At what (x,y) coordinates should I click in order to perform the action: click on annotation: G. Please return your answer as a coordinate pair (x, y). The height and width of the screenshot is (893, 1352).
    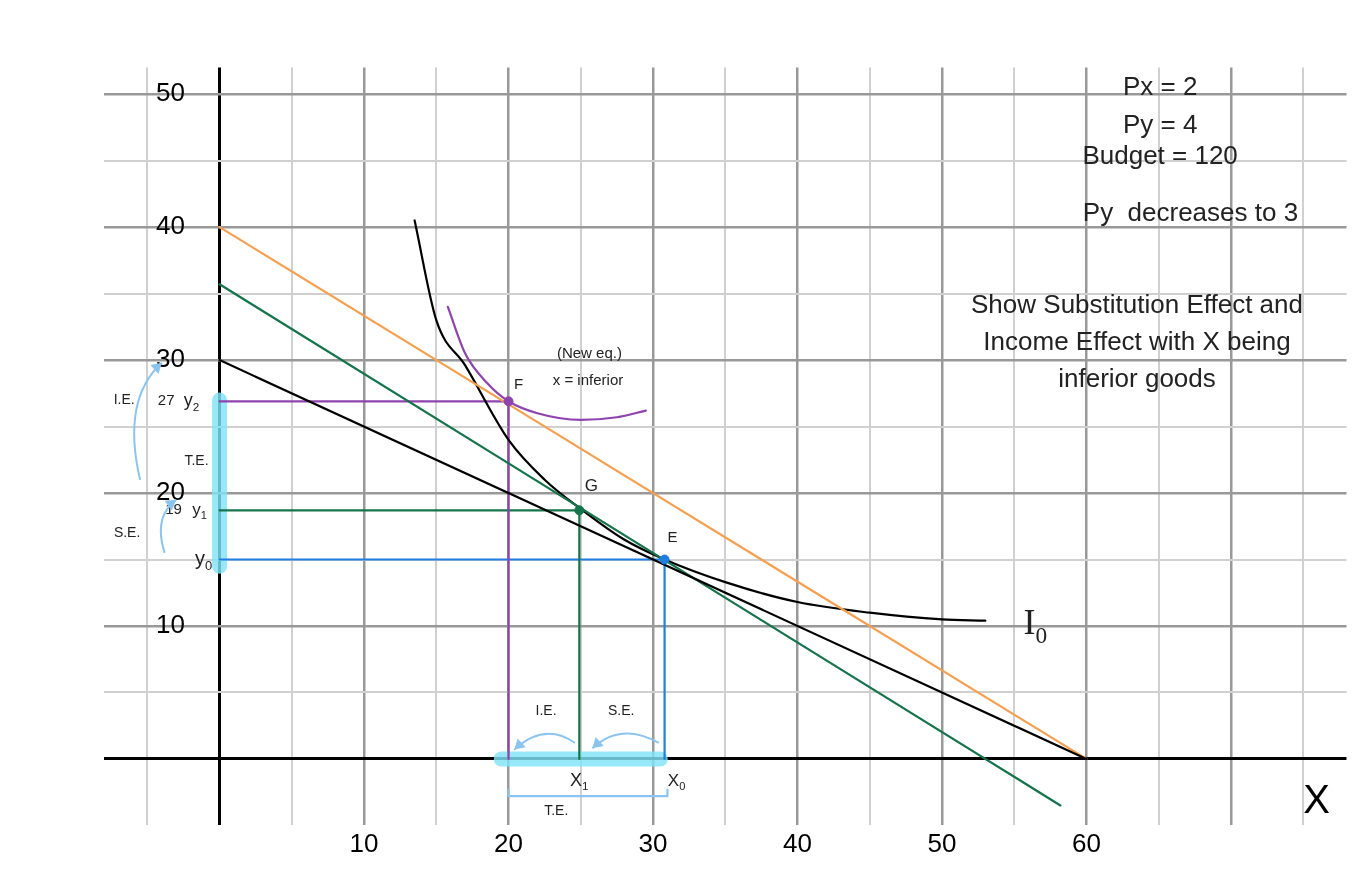
    Looking at the image, I should click on (591, 485).